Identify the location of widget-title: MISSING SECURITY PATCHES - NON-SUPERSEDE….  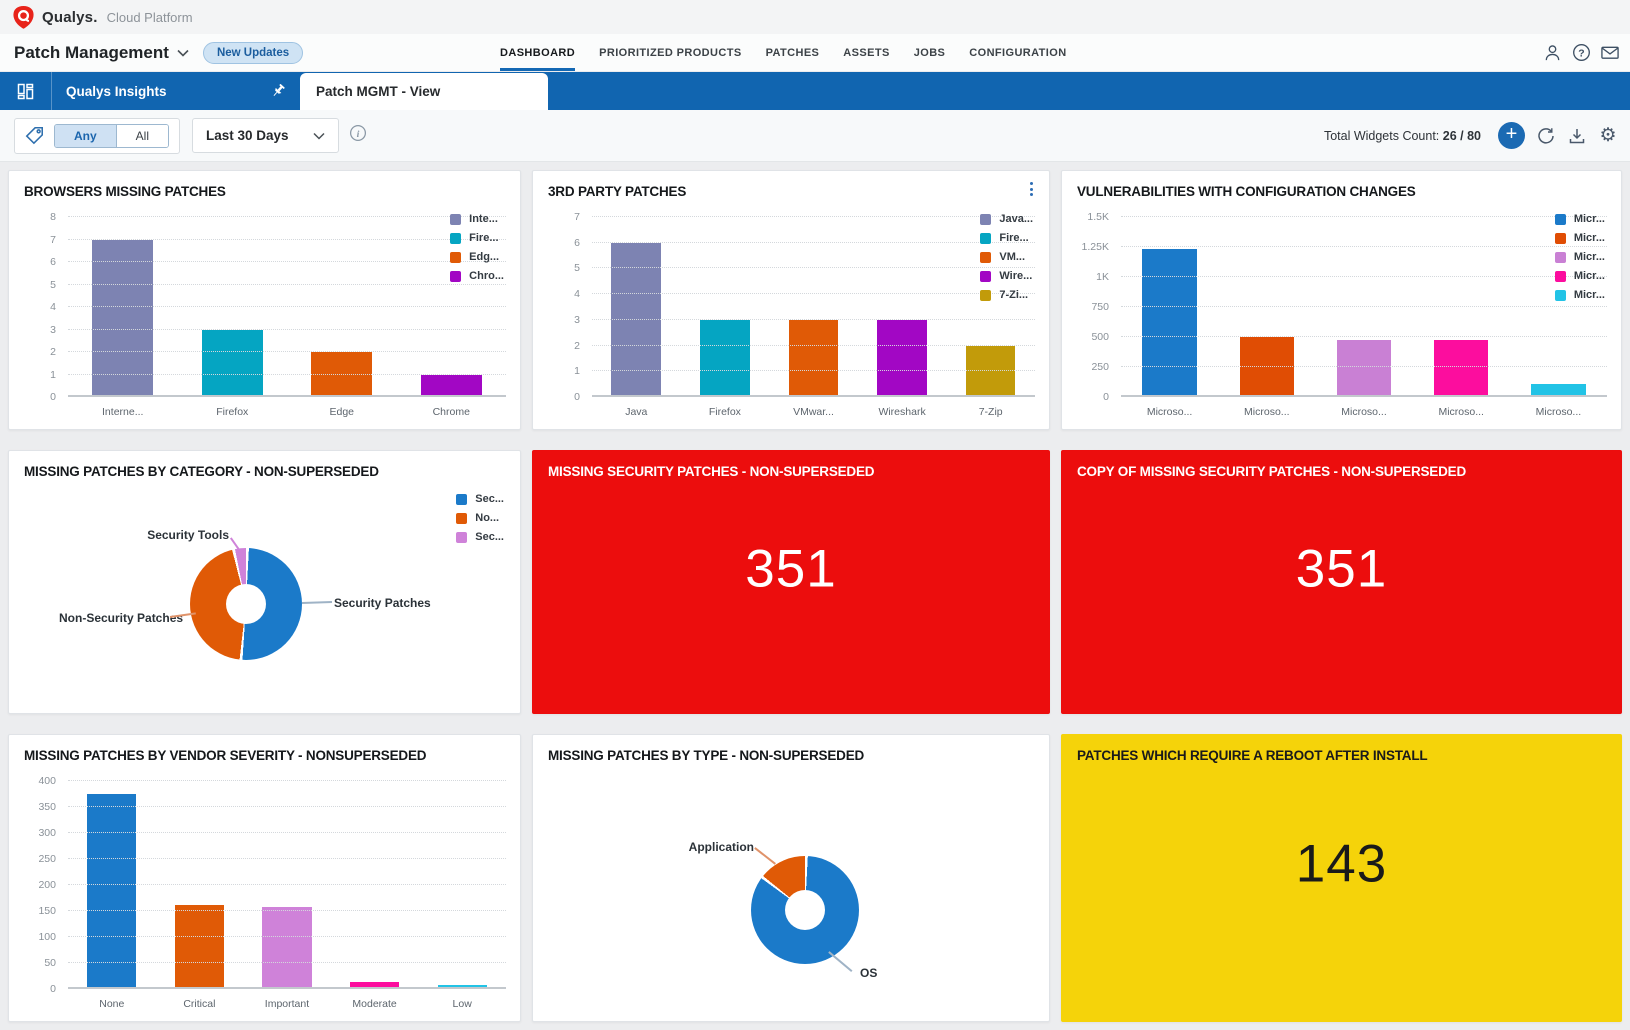
(711, 471).